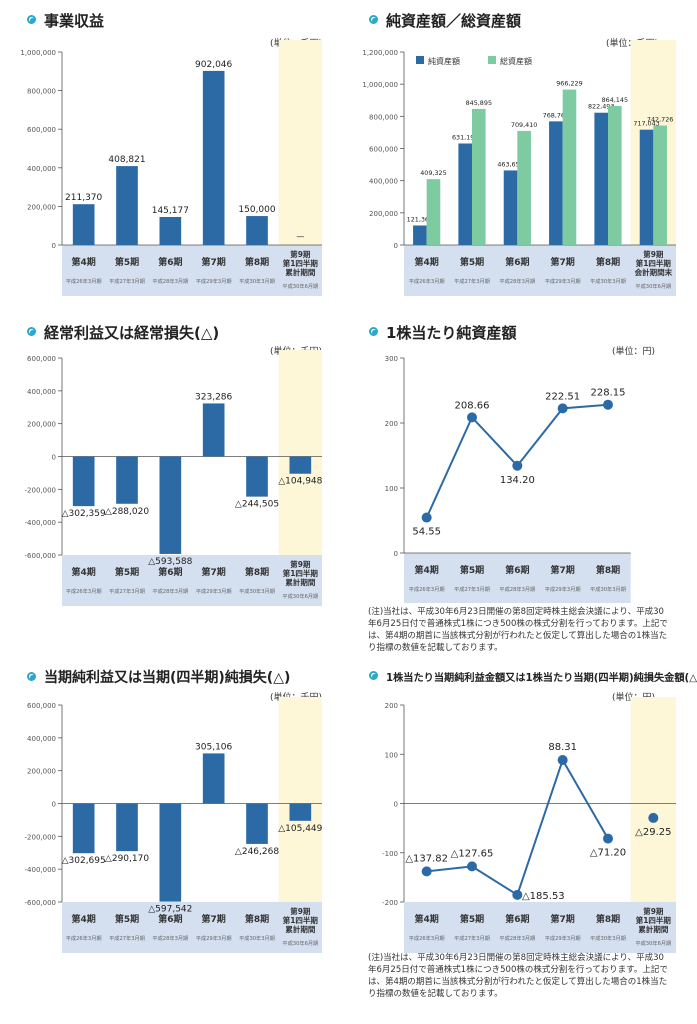 The width and height of the screenshot is (697, 1024). What do you see at coordinates (84, 572) in the screenshot?
I see `category-label: 第4期` at bounding box center [84, 572].